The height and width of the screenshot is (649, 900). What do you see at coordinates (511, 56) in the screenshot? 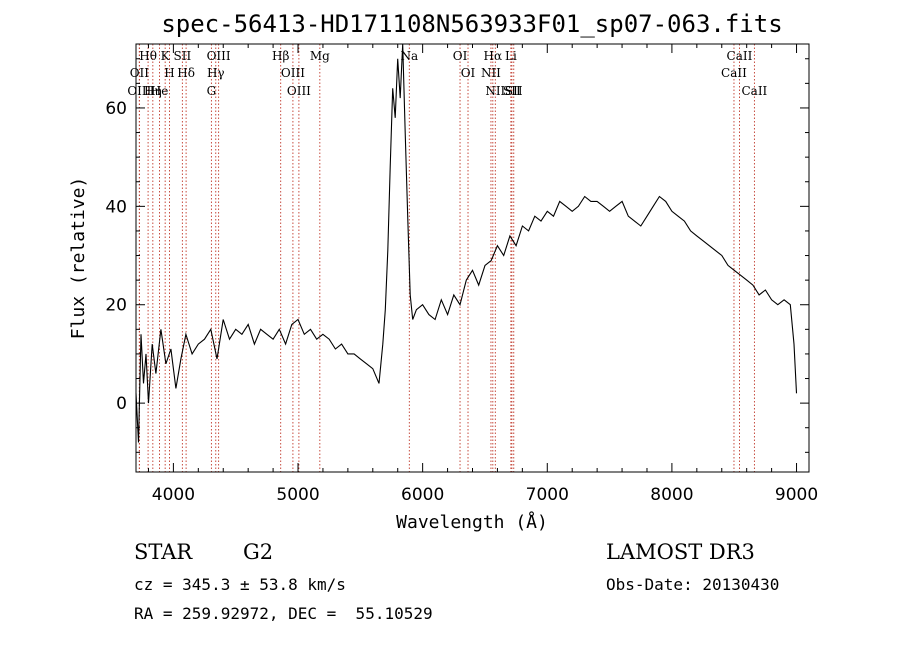
I see `spectral-line-label: Li` at bounding box center [511, 56].